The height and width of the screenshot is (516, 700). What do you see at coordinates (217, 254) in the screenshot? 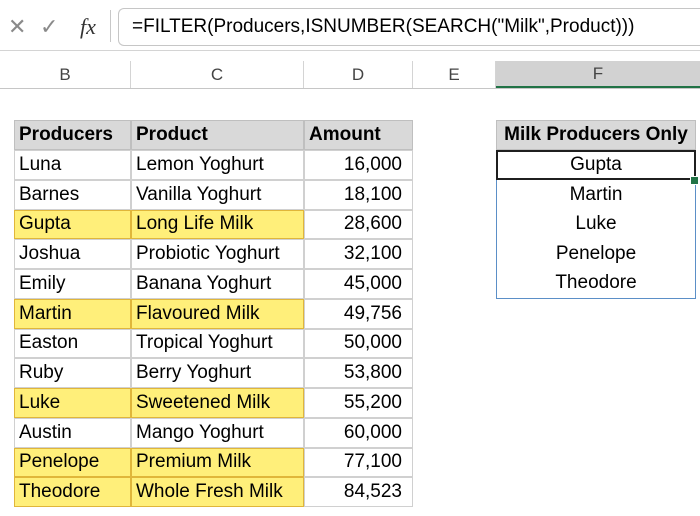
I see `product-cell: Probiotic Yoghurt` at bounding box center [217, 254].